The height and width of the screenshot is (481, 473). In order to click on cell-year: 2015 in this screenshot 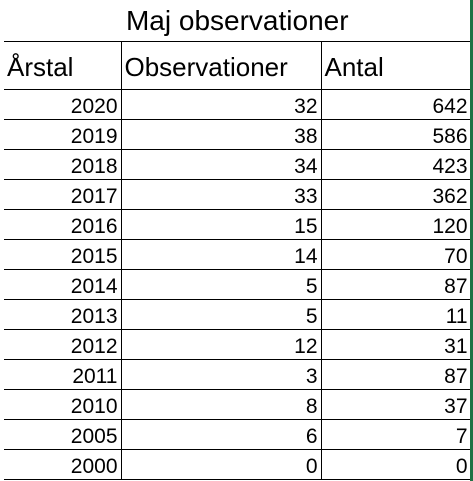, I will do `click(63, 254)`.